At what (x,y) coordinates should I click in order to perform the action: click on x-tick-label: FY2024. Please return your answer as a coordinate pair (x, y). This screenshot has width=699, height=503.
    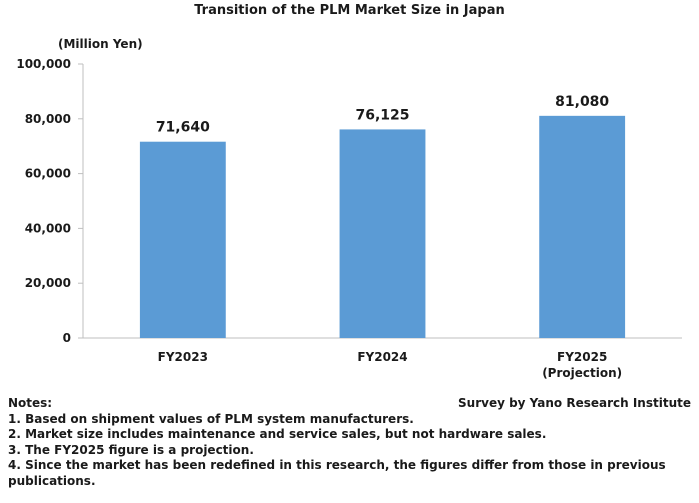
    Looking at the image, I should click on (382, 357).